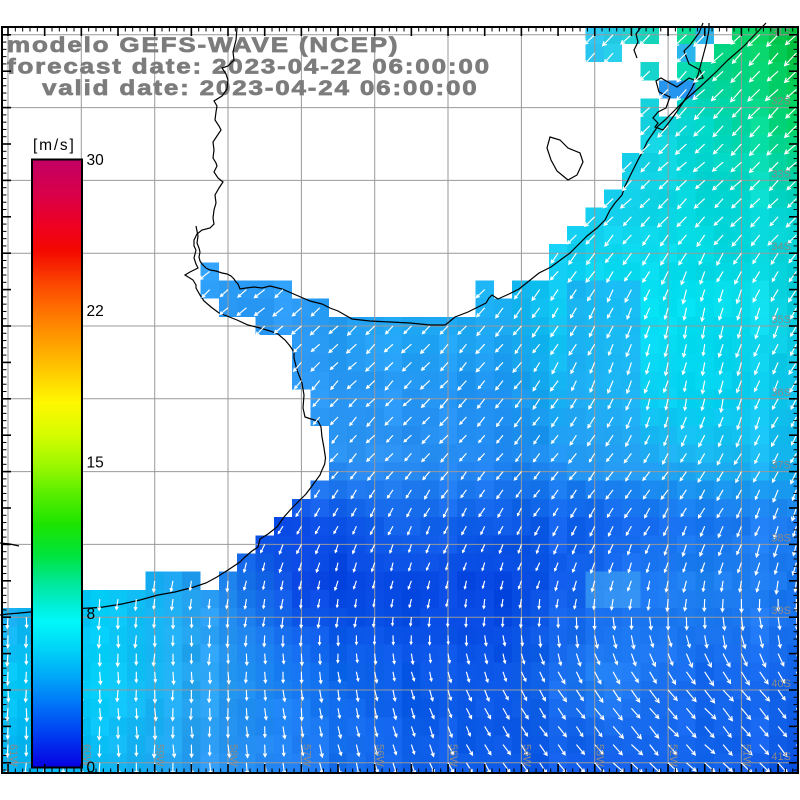 The image size is (800, 800). I want to click on svg-text: 34S, so click(781, 247).